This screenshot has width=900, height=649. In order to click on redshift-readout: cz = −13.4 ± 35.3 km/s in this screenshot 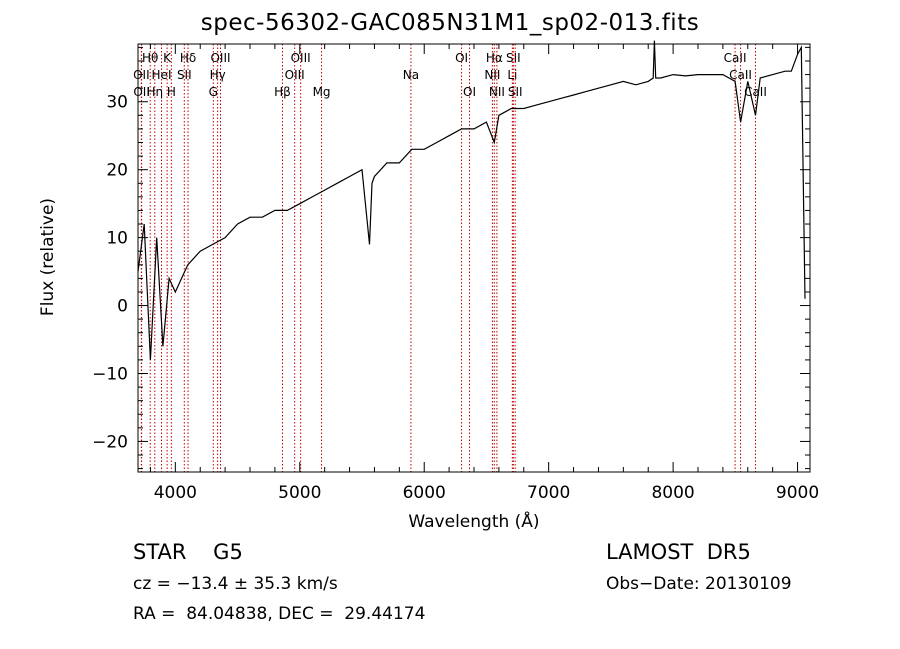, I will do `click(235, 584)`.